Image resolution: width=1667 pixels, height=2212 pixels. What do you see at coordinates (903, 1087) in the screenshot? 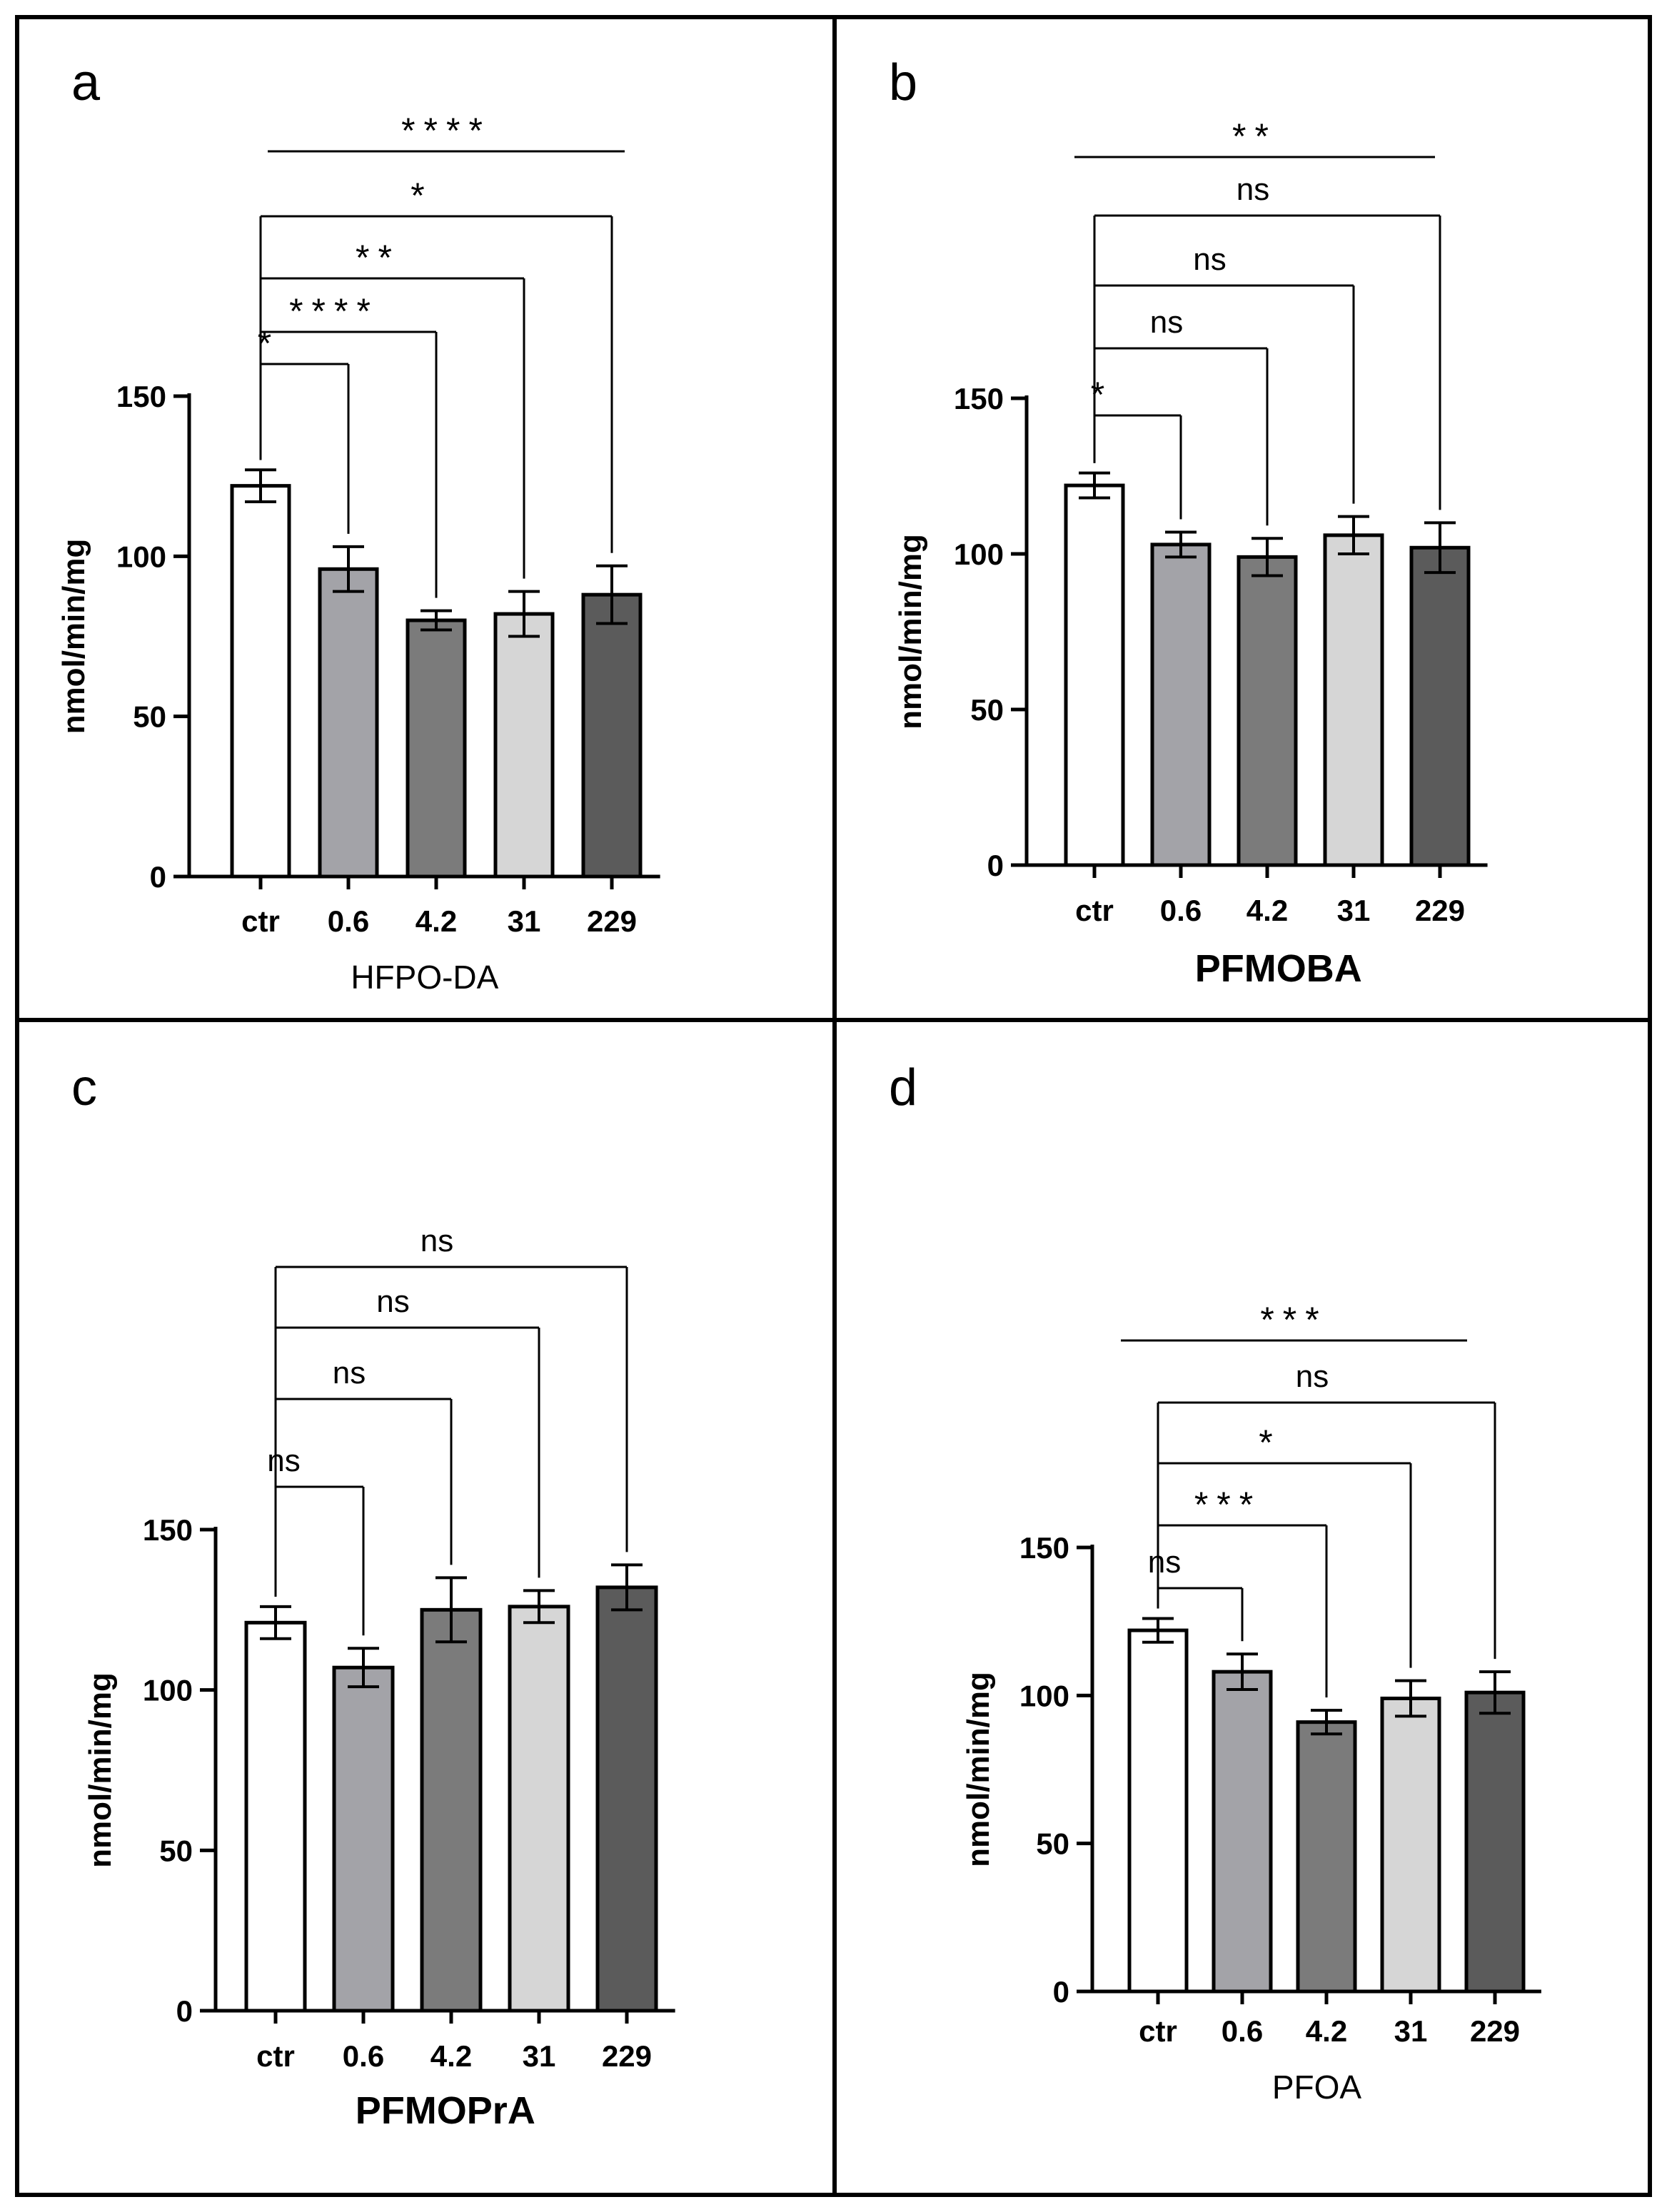
I see `panel-letter-d: d` at bounding box center [903, 1087].